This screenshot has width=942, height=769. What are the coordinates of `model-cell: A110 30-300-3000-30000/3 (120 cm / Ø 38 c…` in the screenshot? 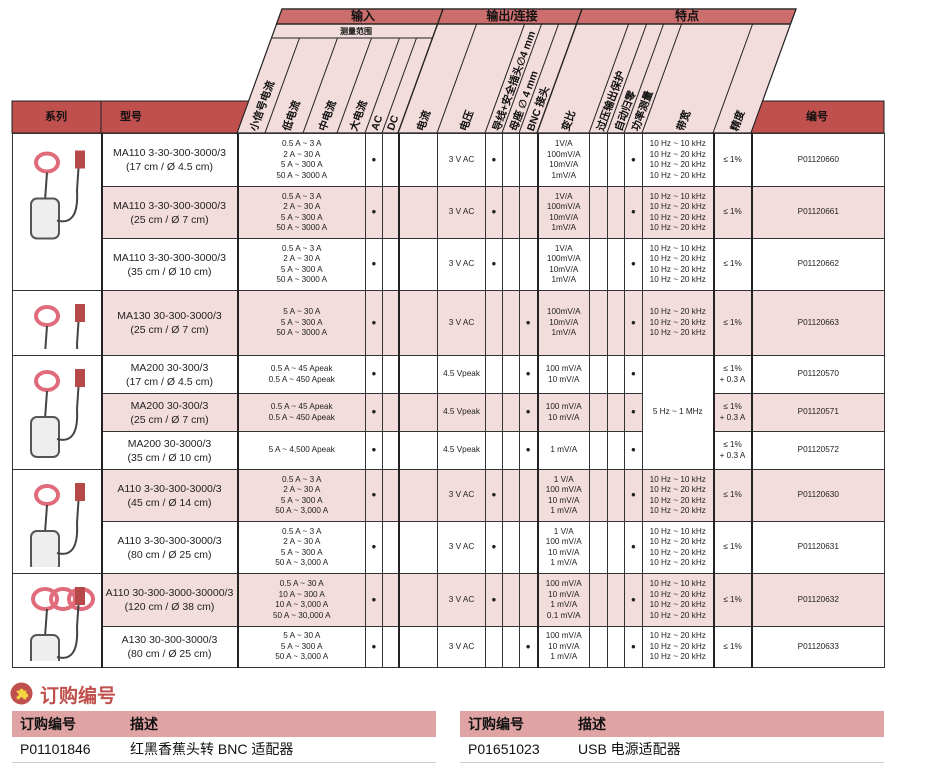 It's located at (169, 600).